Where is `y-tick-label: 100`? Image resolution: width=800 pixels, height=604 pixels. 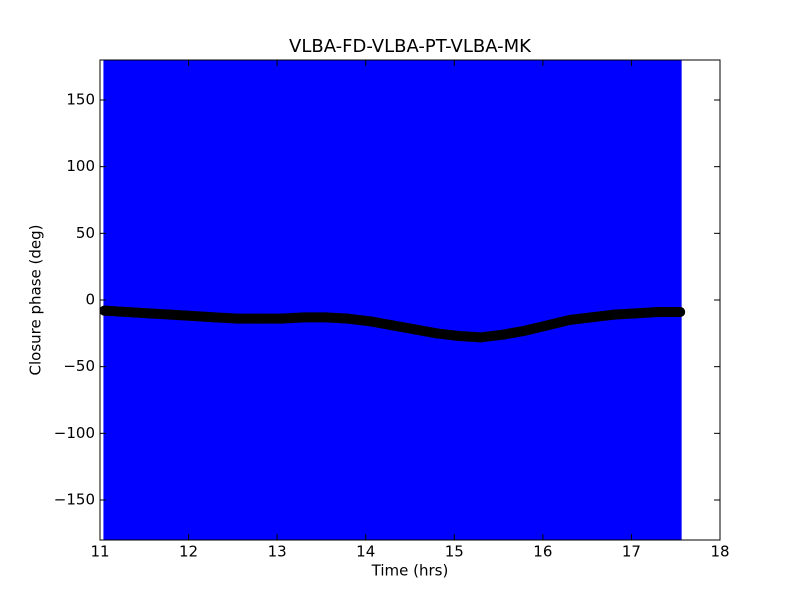 y-tick-label: 100 is located at coordinates (80, 166).